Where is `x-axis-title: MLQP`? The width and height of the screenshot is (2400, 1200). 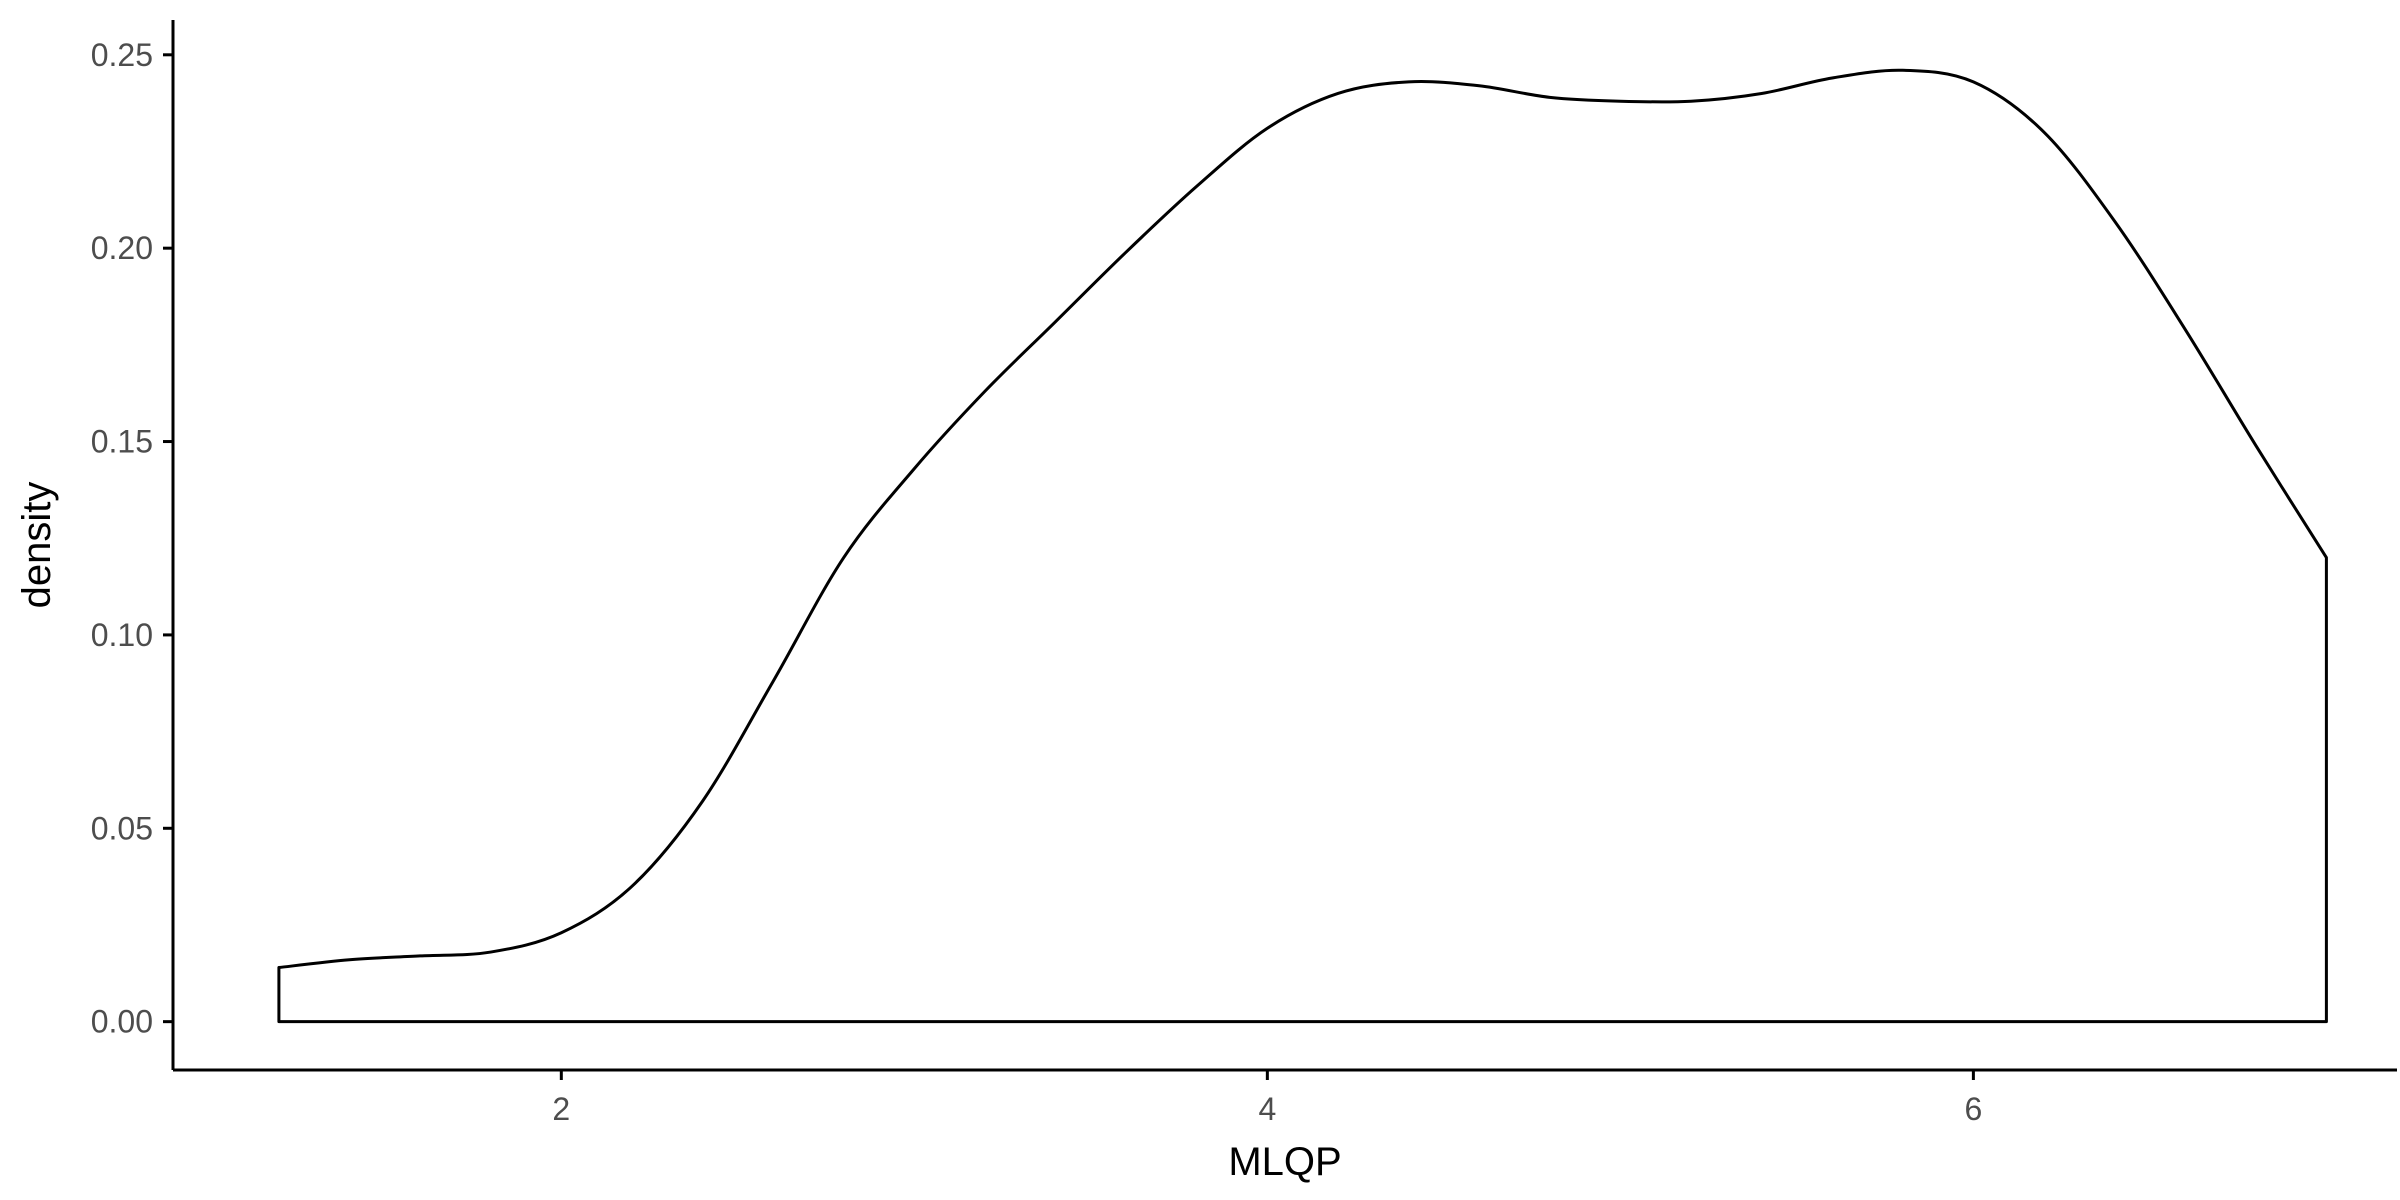 x-axis-title: MLQP is located at coordinates (1284, 1162).